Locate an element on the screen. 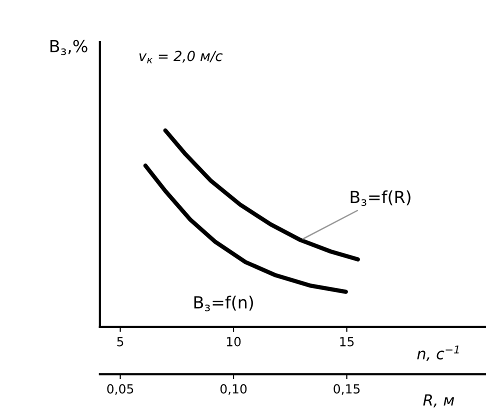  y-axis-title: B$_{з}$,% is located at coordinates (69, 48).